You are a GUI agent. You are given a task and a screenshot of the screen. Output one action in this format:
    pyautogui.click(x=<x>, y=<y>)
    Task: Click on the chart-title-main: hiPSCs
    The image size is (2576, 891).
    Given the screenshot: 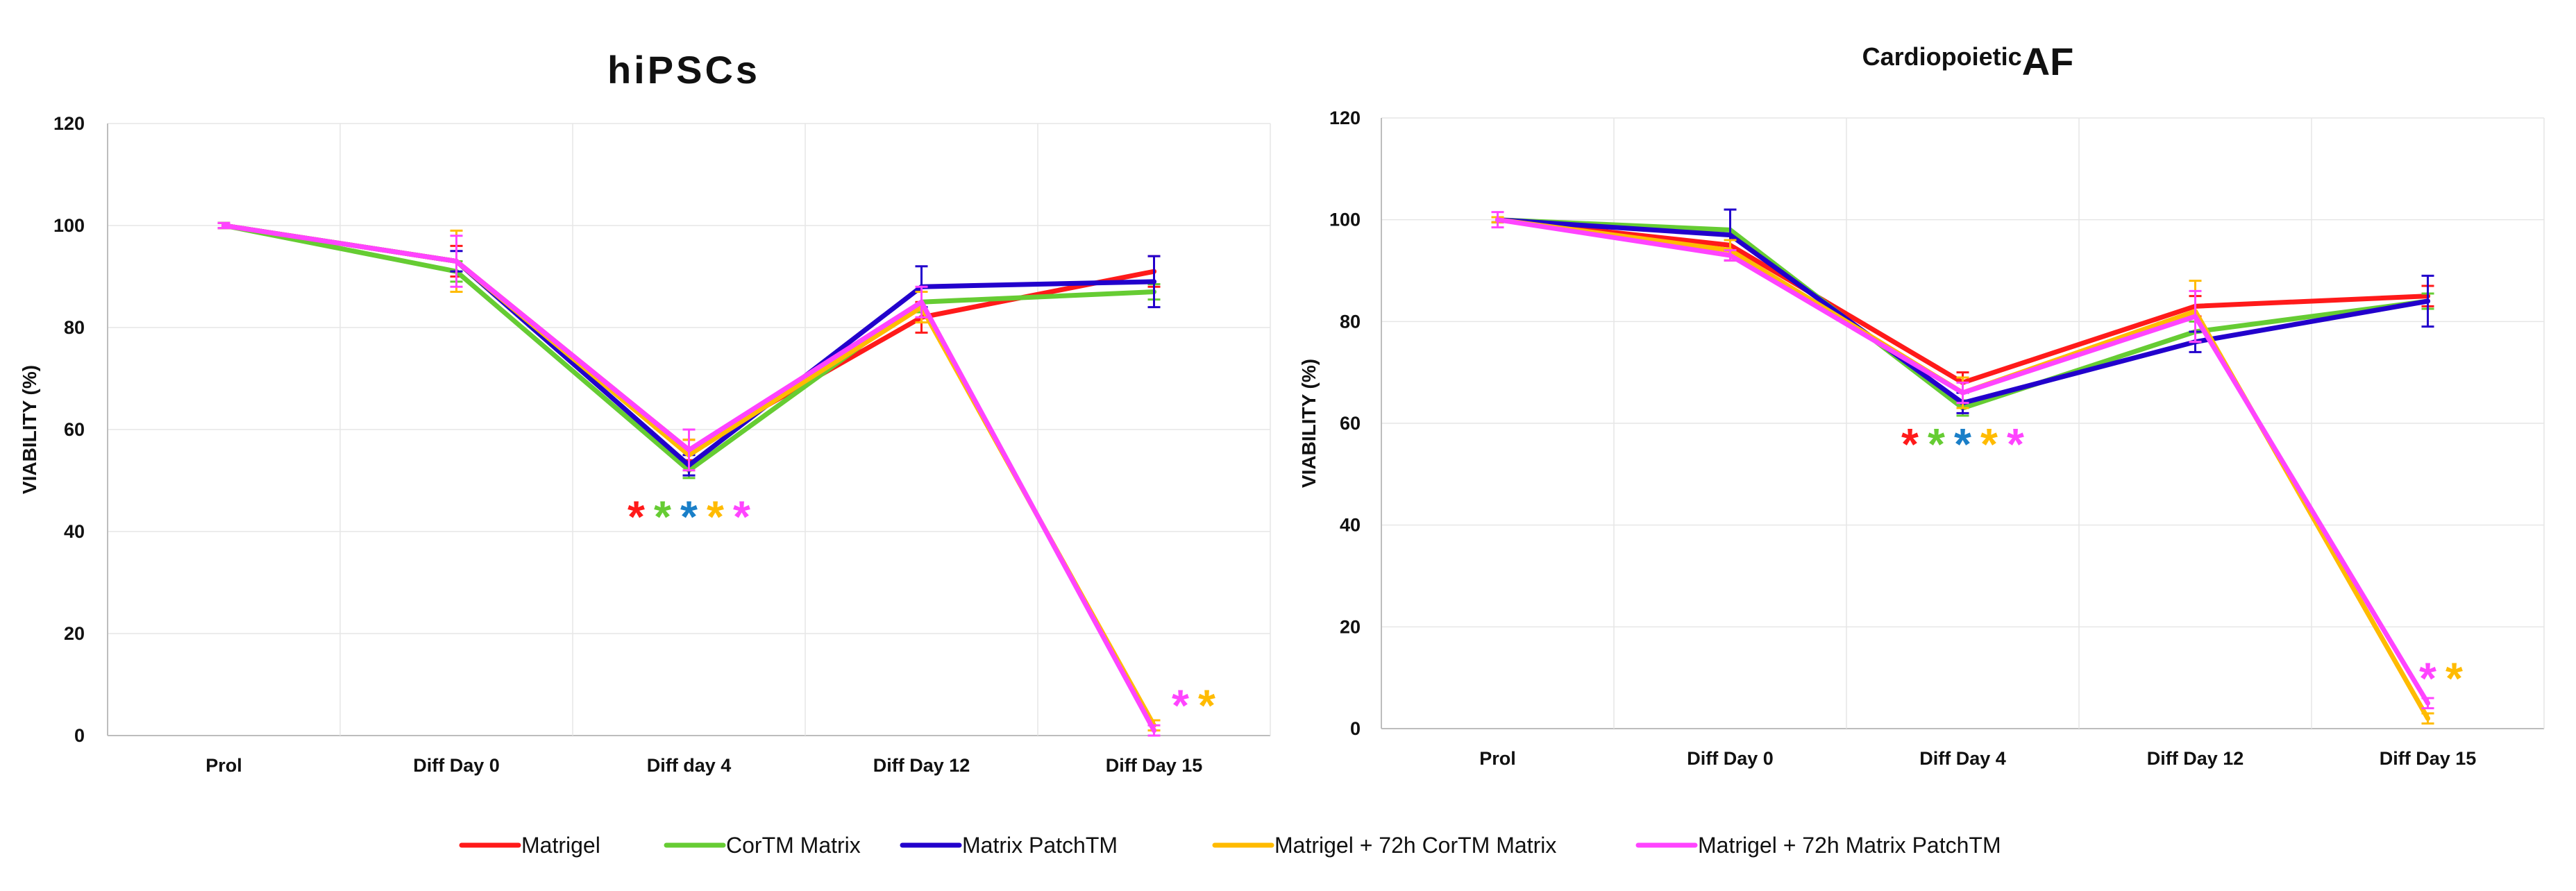 What is the action you would take?
    pyautogui.click(x=683, y=70)
    